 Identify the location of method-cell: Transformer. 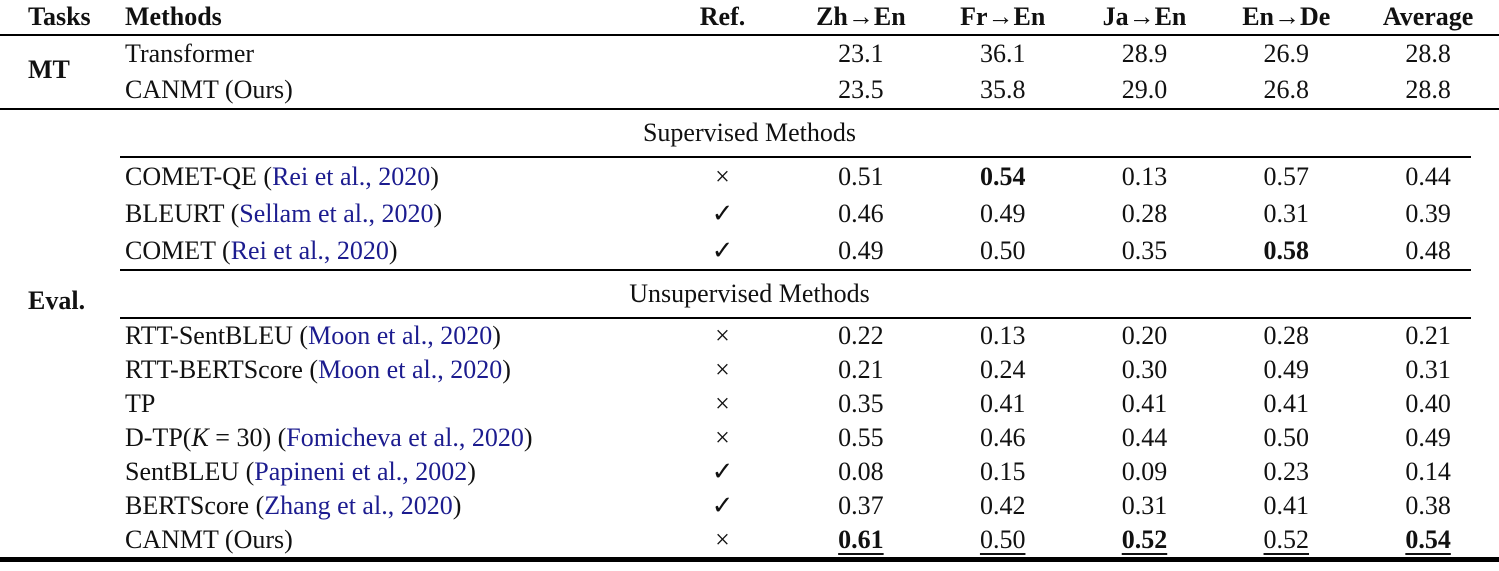
(390, 54).